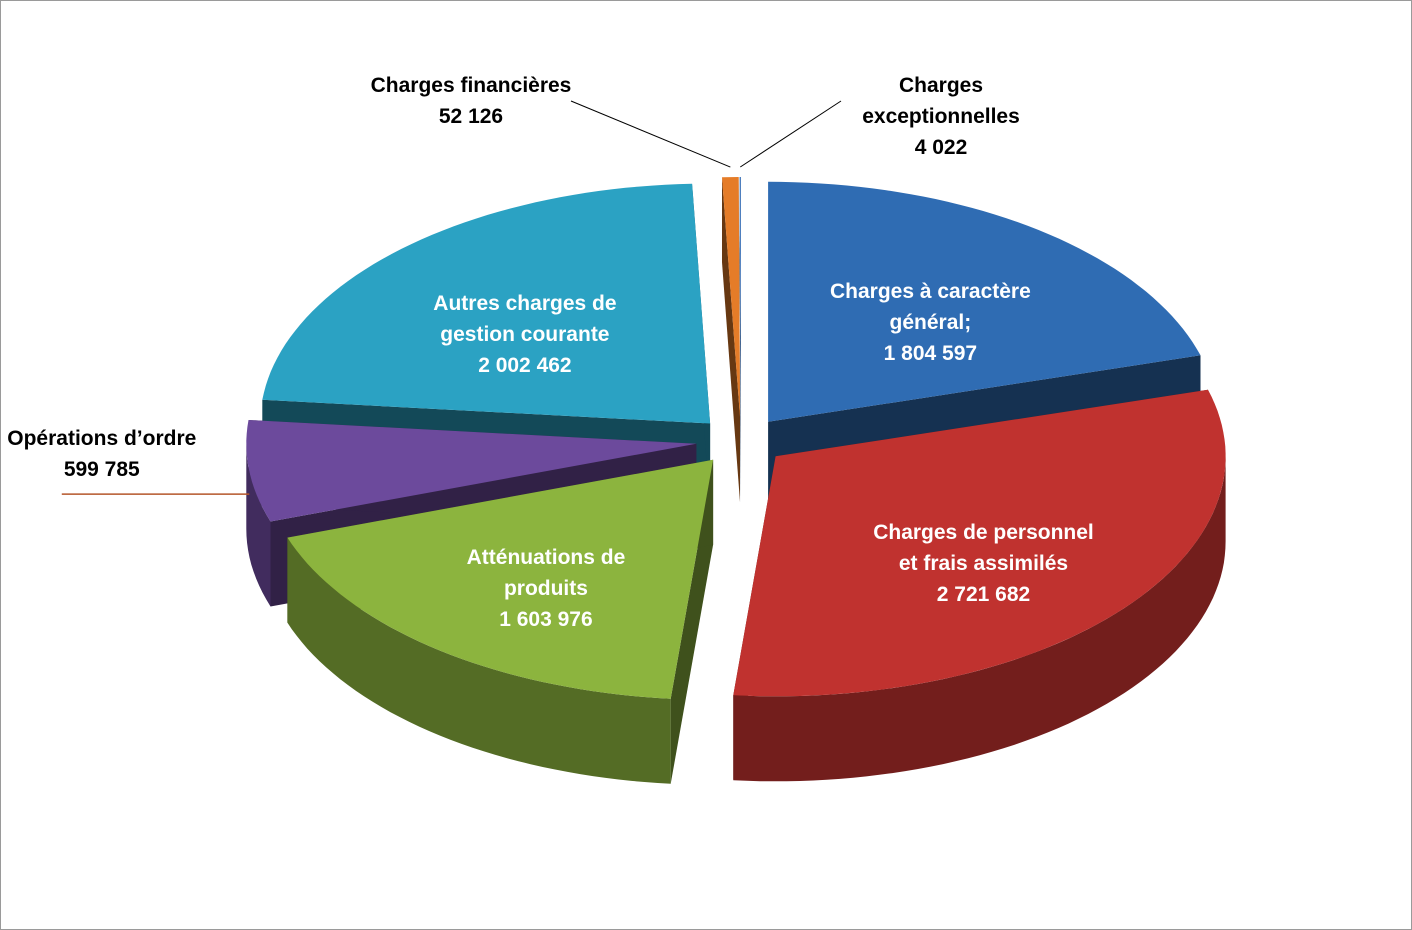 Image resolution: width=1412 pixels, height=930 pixels. Describe the element at coordinates (941, 101) in the screenshot. I see `label-category: Charges exceptionnelles` at that location.